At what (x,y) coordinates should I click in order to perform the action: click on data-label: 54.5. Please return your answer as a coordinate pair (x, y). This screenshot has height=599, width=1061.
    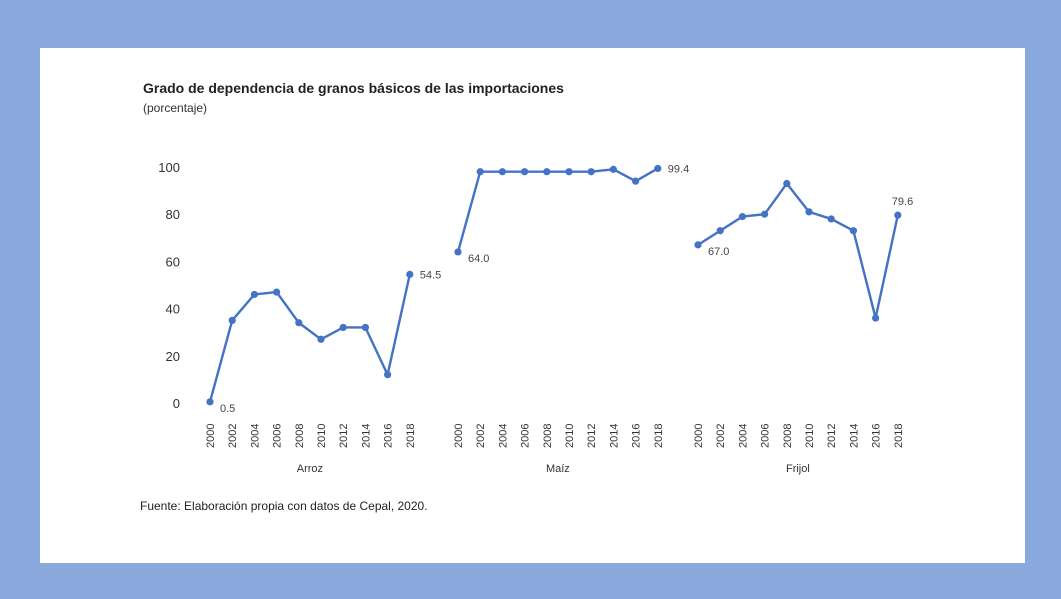
    Looking at the image, I should click on (430, 275).